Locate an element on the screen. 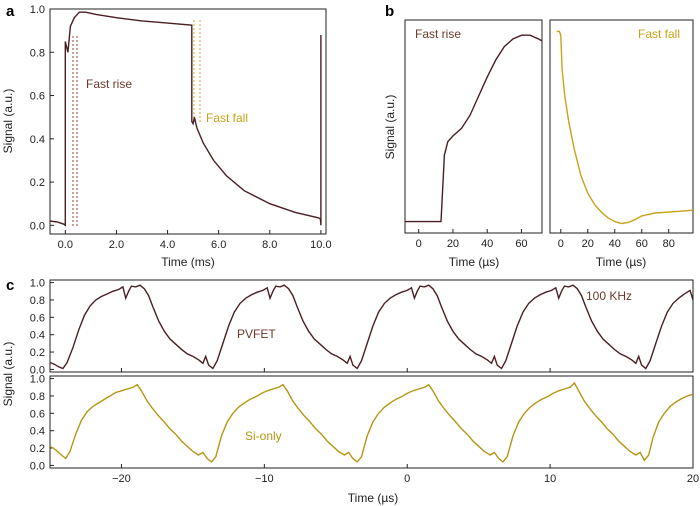  x-tick-label: 10.0 is located at coordinates (320, 245).